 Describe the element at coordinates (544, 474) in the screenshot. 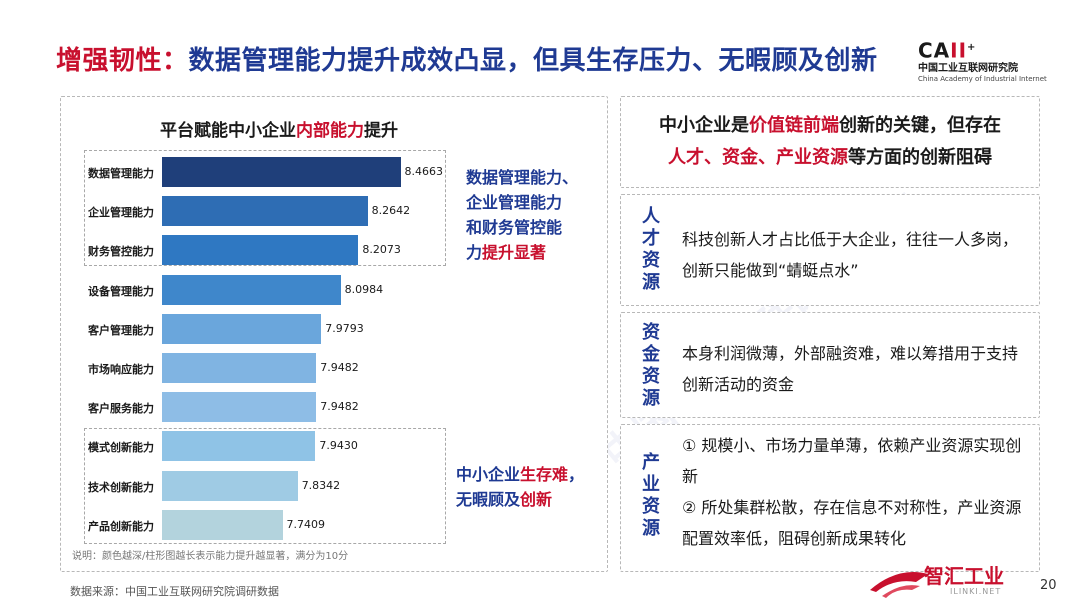

I see `callout-lower-l1-highlight: 生存难` at that location.